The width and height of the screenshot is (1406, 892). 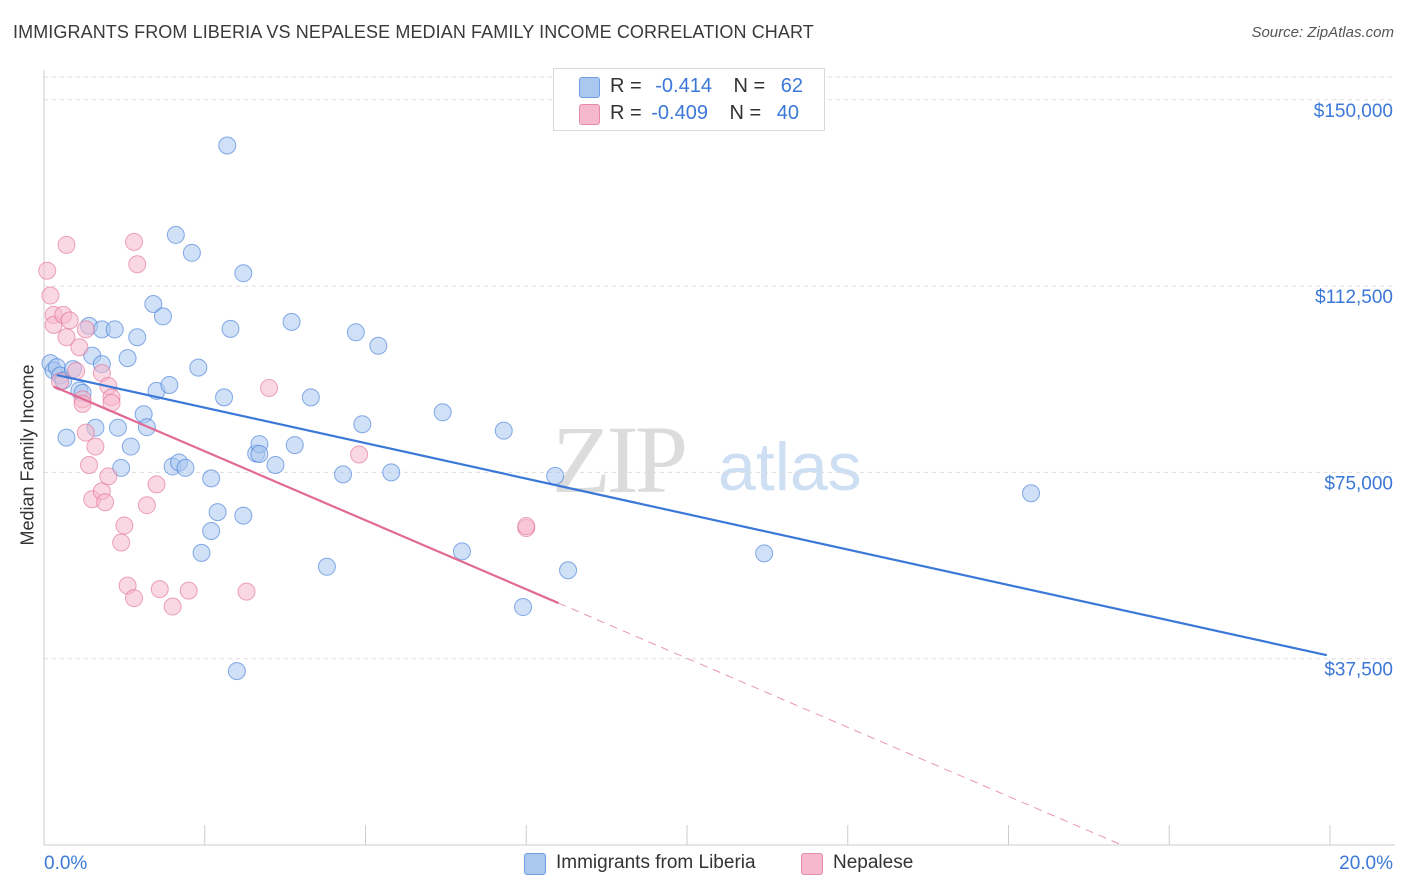 What do you see at coordinates (683, 86) in the screenshot?
I see `r-value-liberia: -0.414` at bounding box center [683, 86].